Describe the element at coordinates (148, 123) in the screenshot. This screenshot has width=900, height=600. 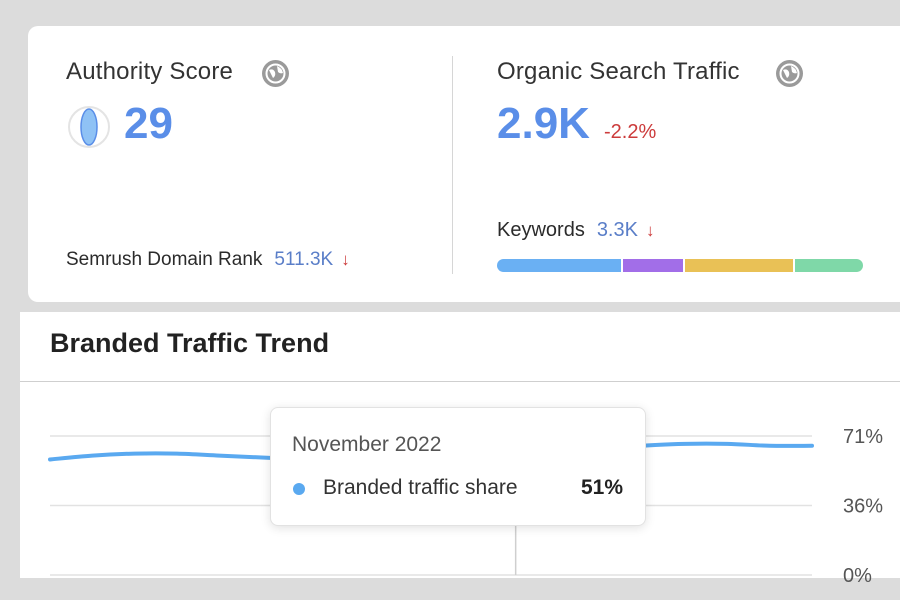
I see `authority-score-value: 29` at that location.